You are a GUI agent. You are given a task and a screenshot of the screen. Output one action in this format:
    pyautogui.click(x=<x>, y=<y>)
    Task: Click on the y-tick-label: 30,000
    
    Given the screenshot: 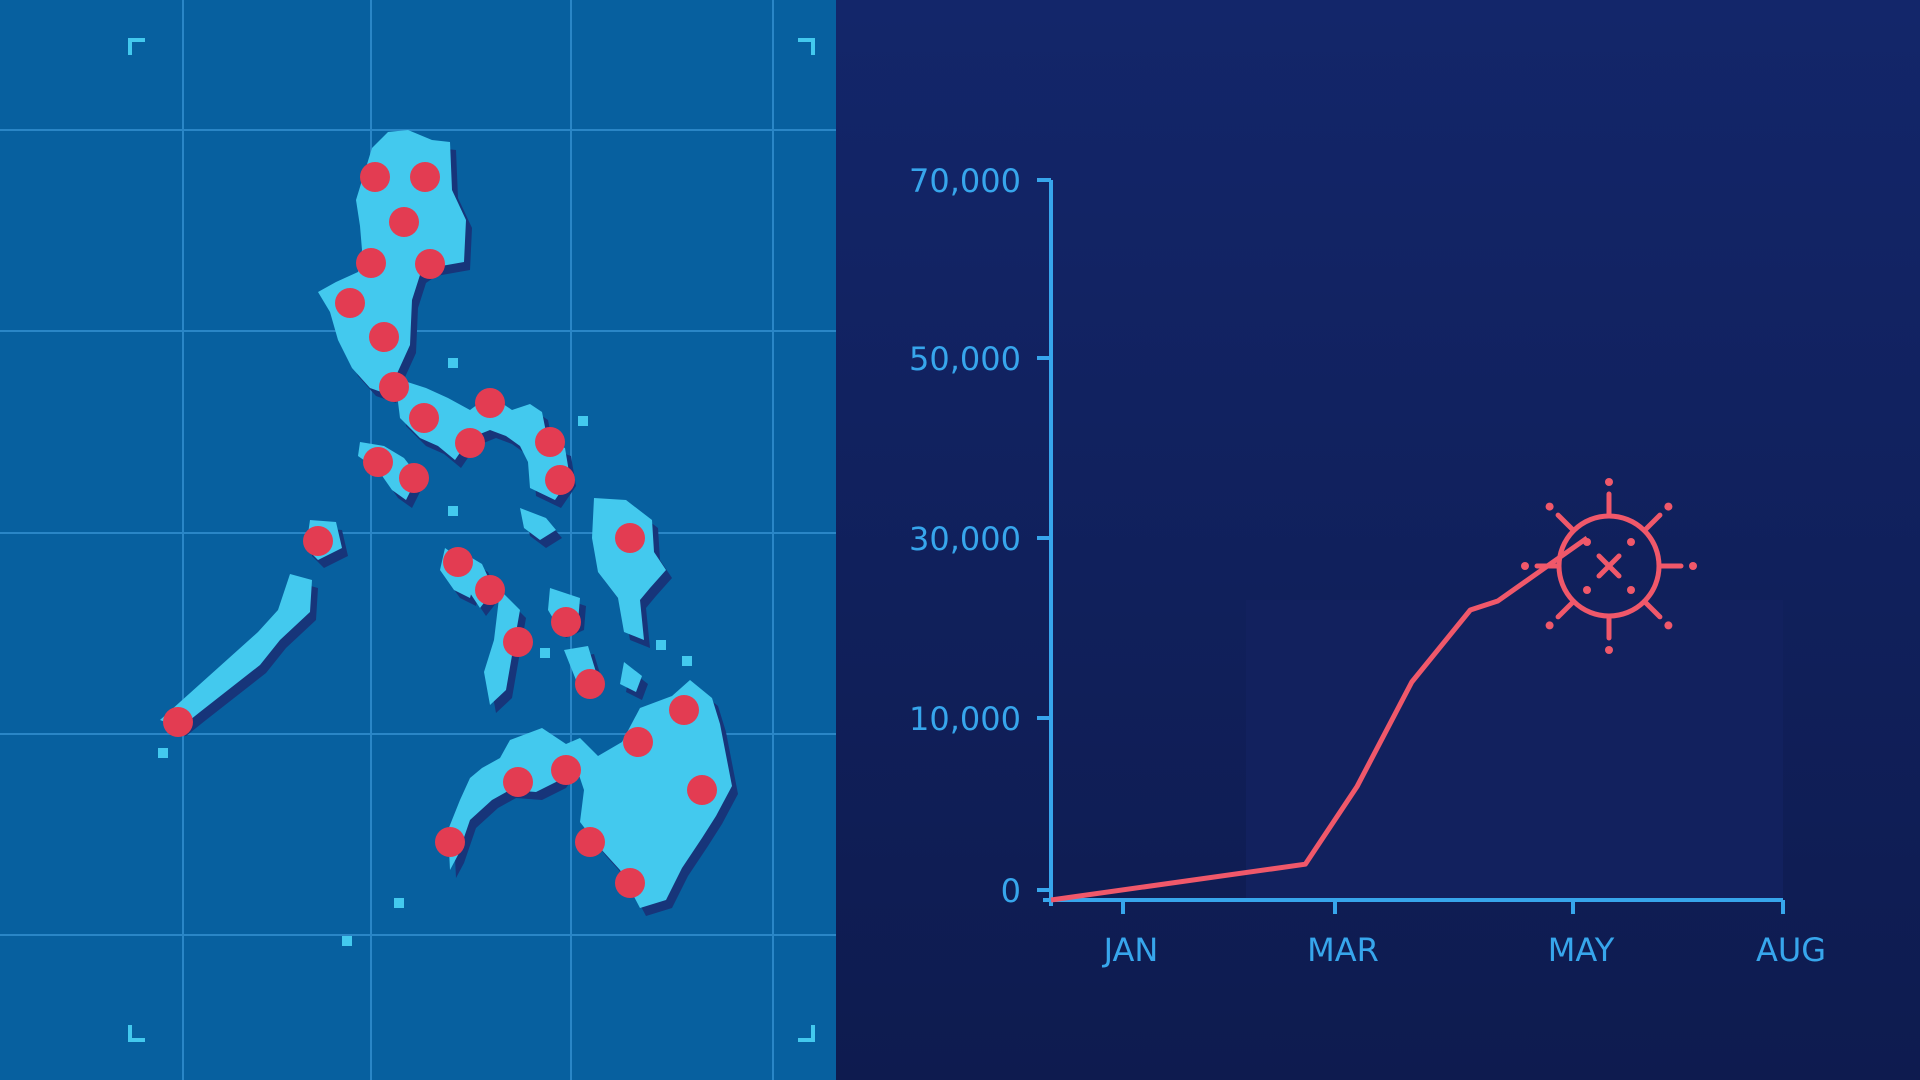 What is the action you would take?
    pyautogui.click(x=965, y=539)
    